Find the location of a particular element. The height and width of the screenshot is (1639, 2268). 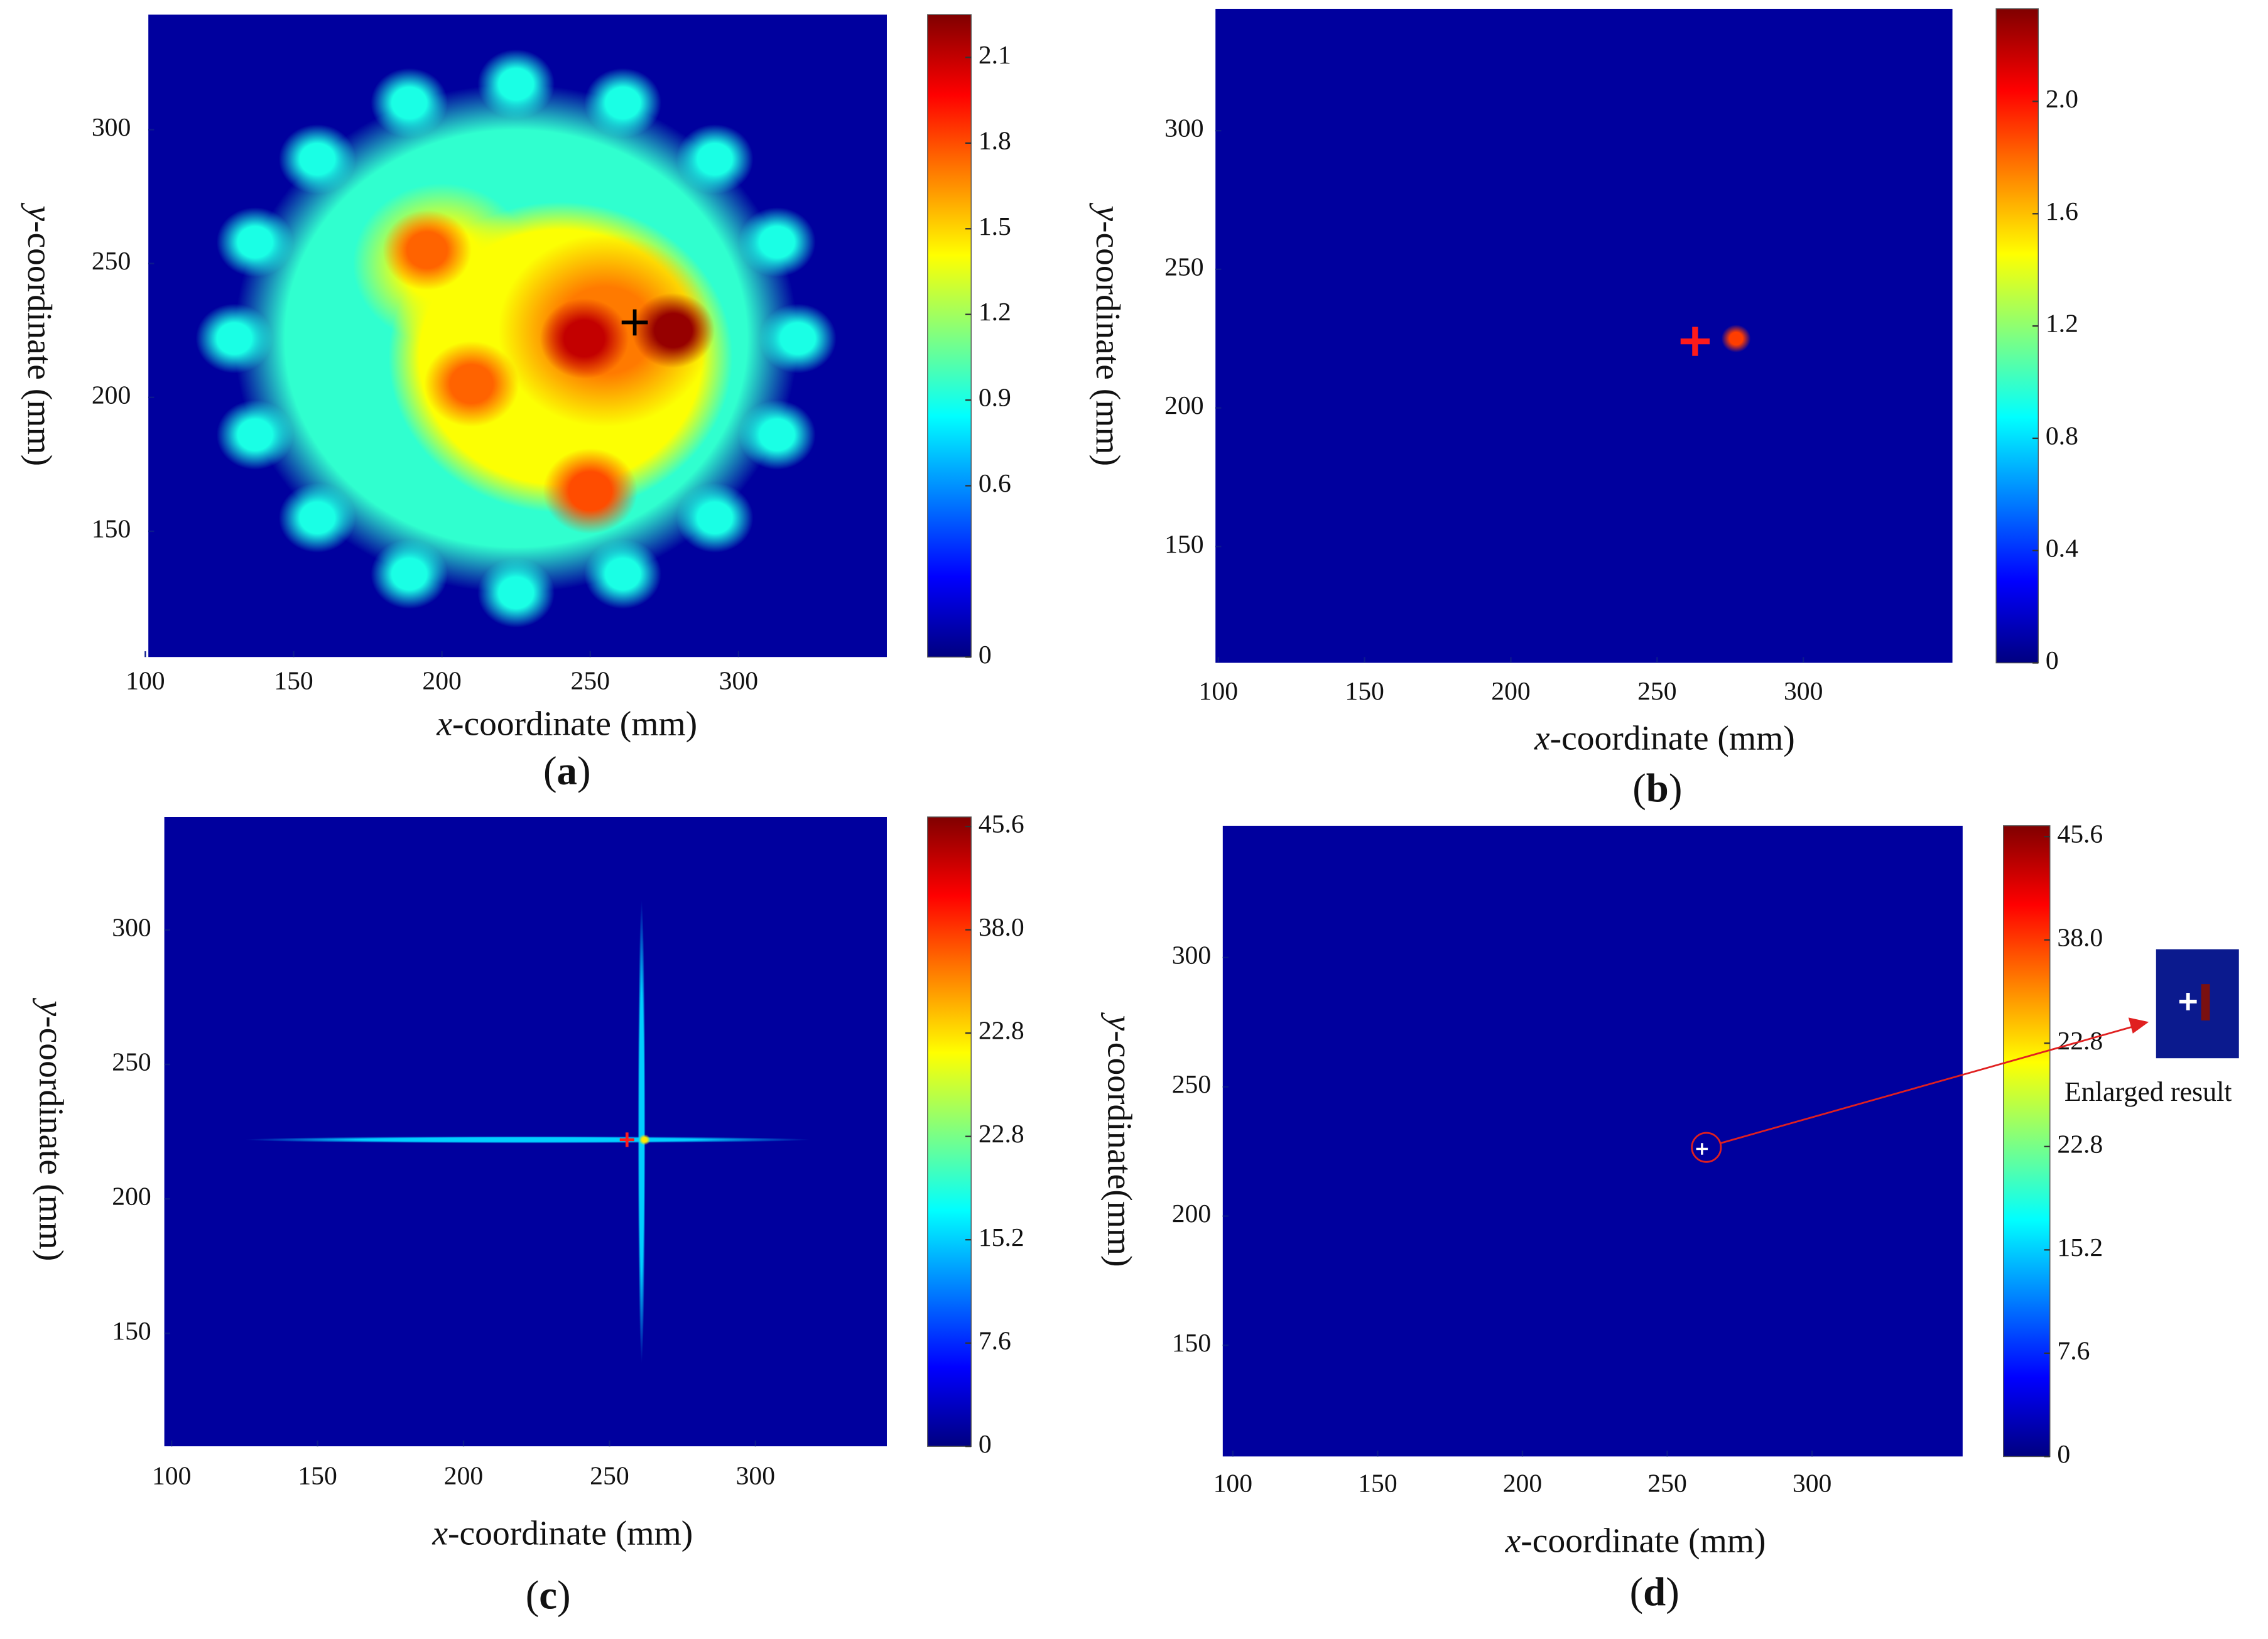

panel-label: (a) is located at coordinates (567, 771).